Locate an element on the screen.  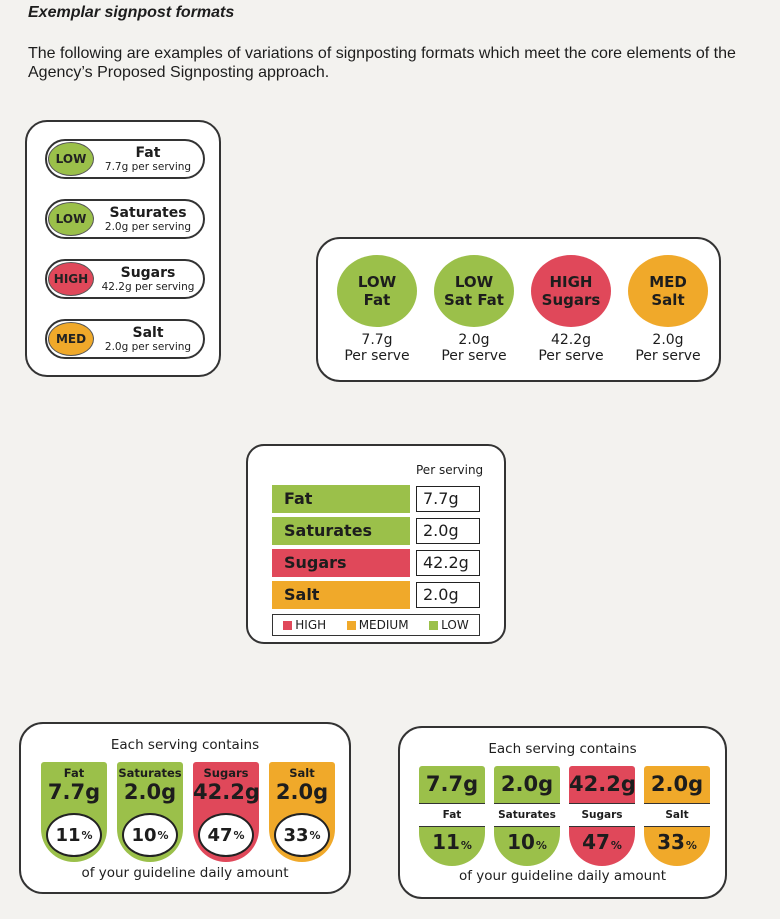
level-circle: HIGH Sugars is located at coordinates (571, 291).